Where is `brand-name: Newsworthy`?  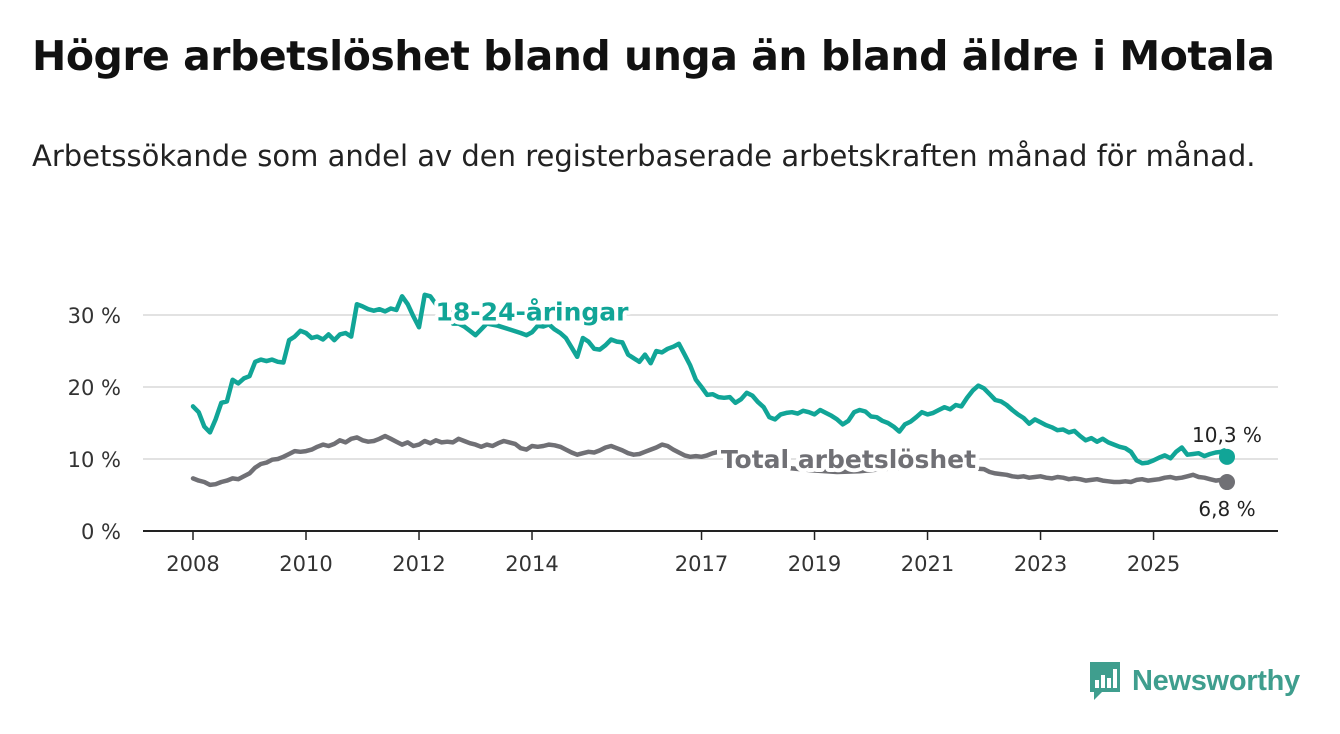 brand-name: Newsworthy is located at coordinates (1216, 680).